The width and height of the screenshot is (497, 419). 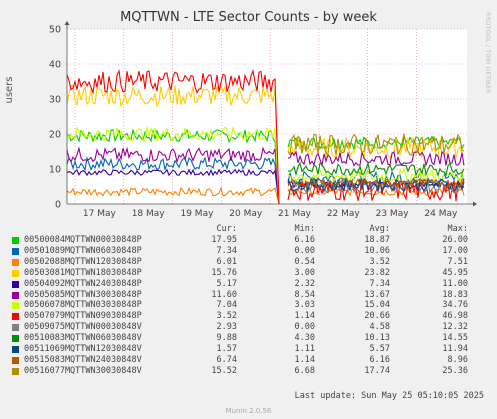 I want to click on y-tick-label: 50, so click(x=55, y=30).